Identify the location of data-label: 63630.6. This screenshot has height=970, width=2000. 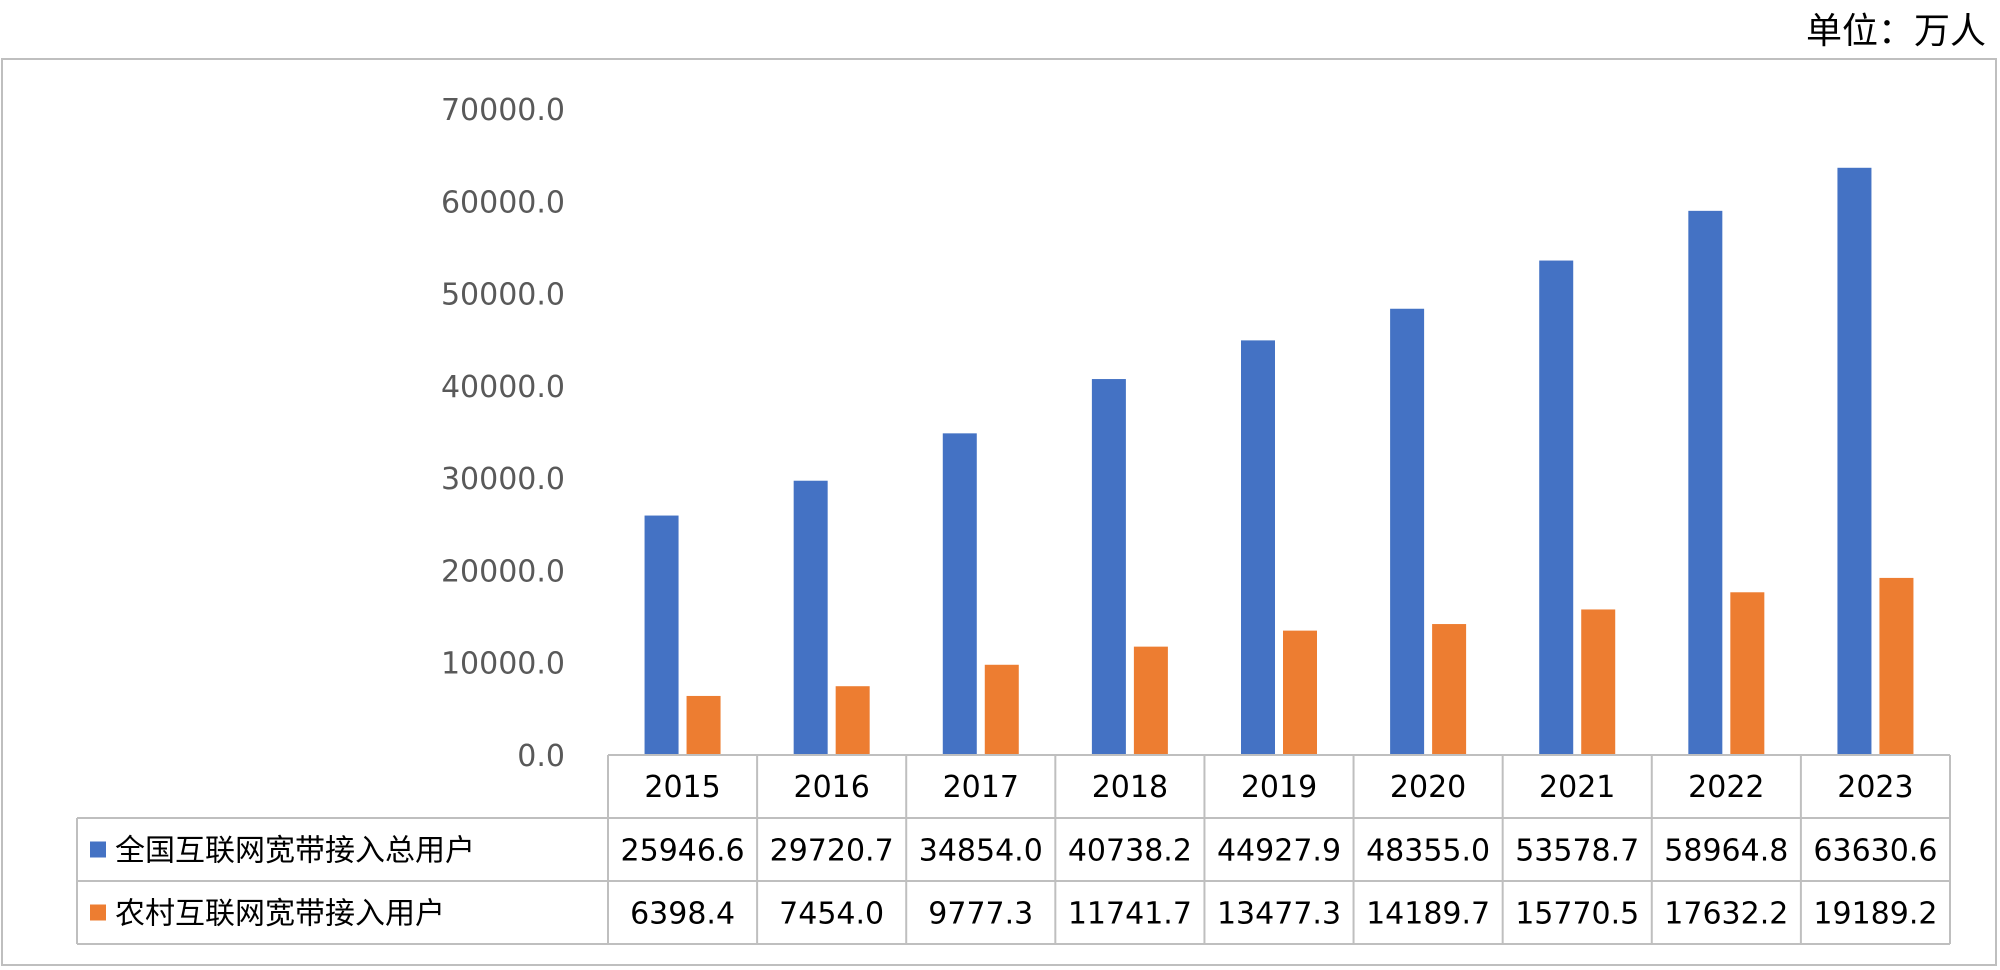
(1875, 851).